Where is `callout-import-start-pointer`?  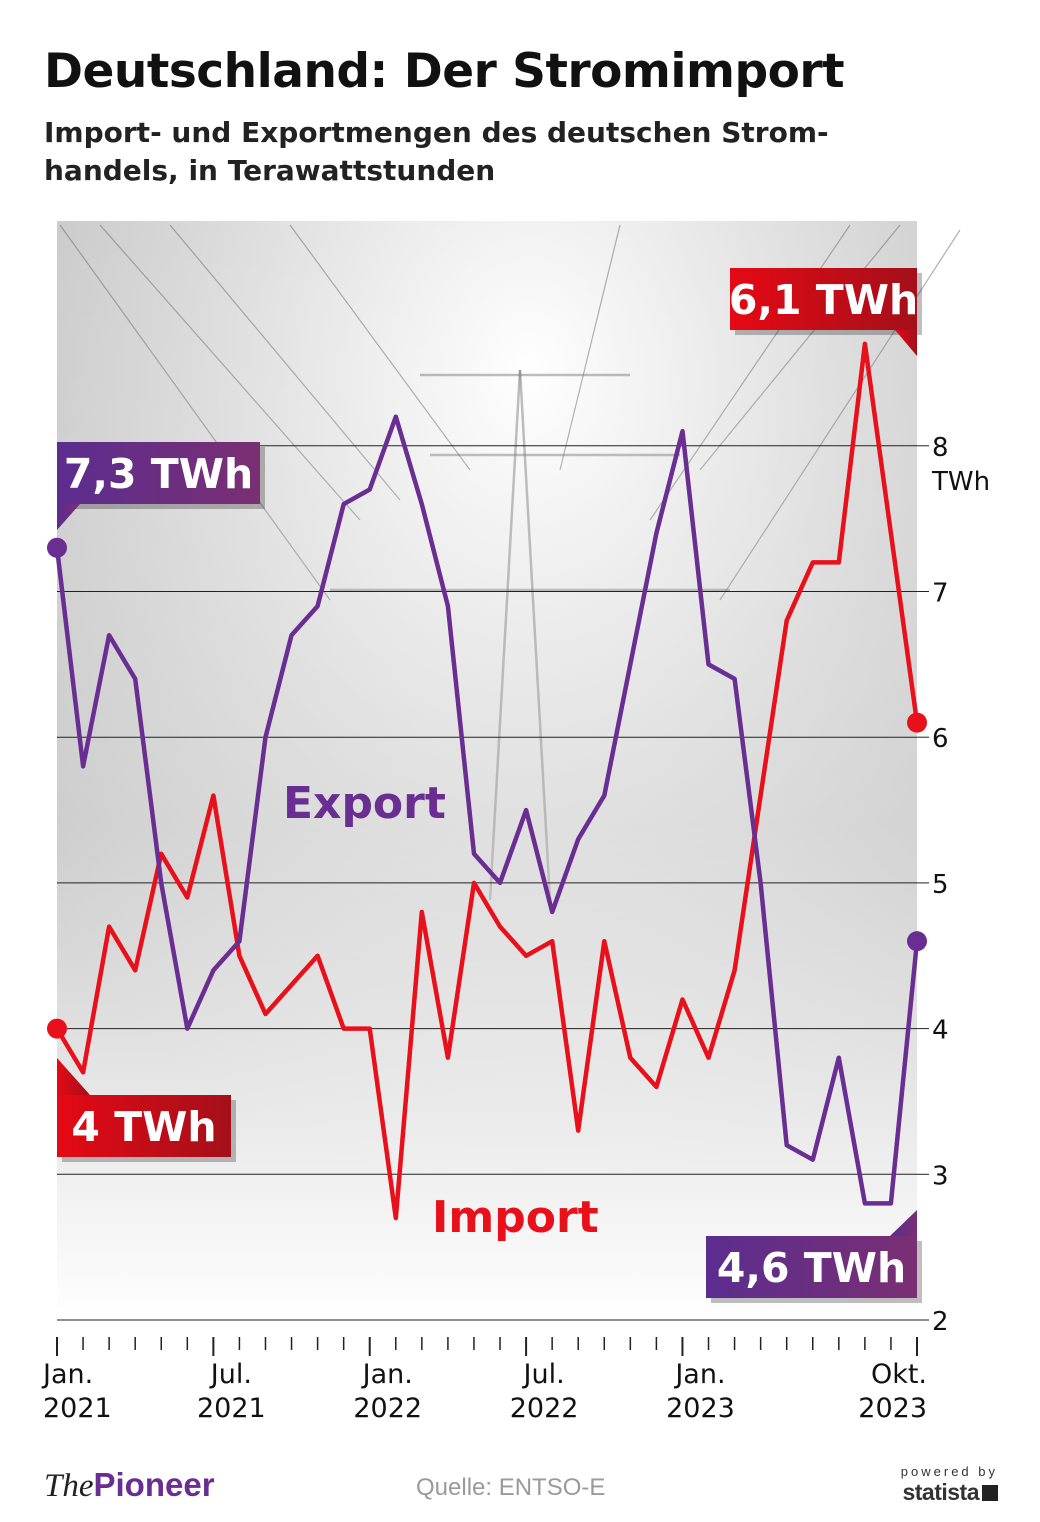 callout-import-start-pointer is located at coordinates (73, 1076).